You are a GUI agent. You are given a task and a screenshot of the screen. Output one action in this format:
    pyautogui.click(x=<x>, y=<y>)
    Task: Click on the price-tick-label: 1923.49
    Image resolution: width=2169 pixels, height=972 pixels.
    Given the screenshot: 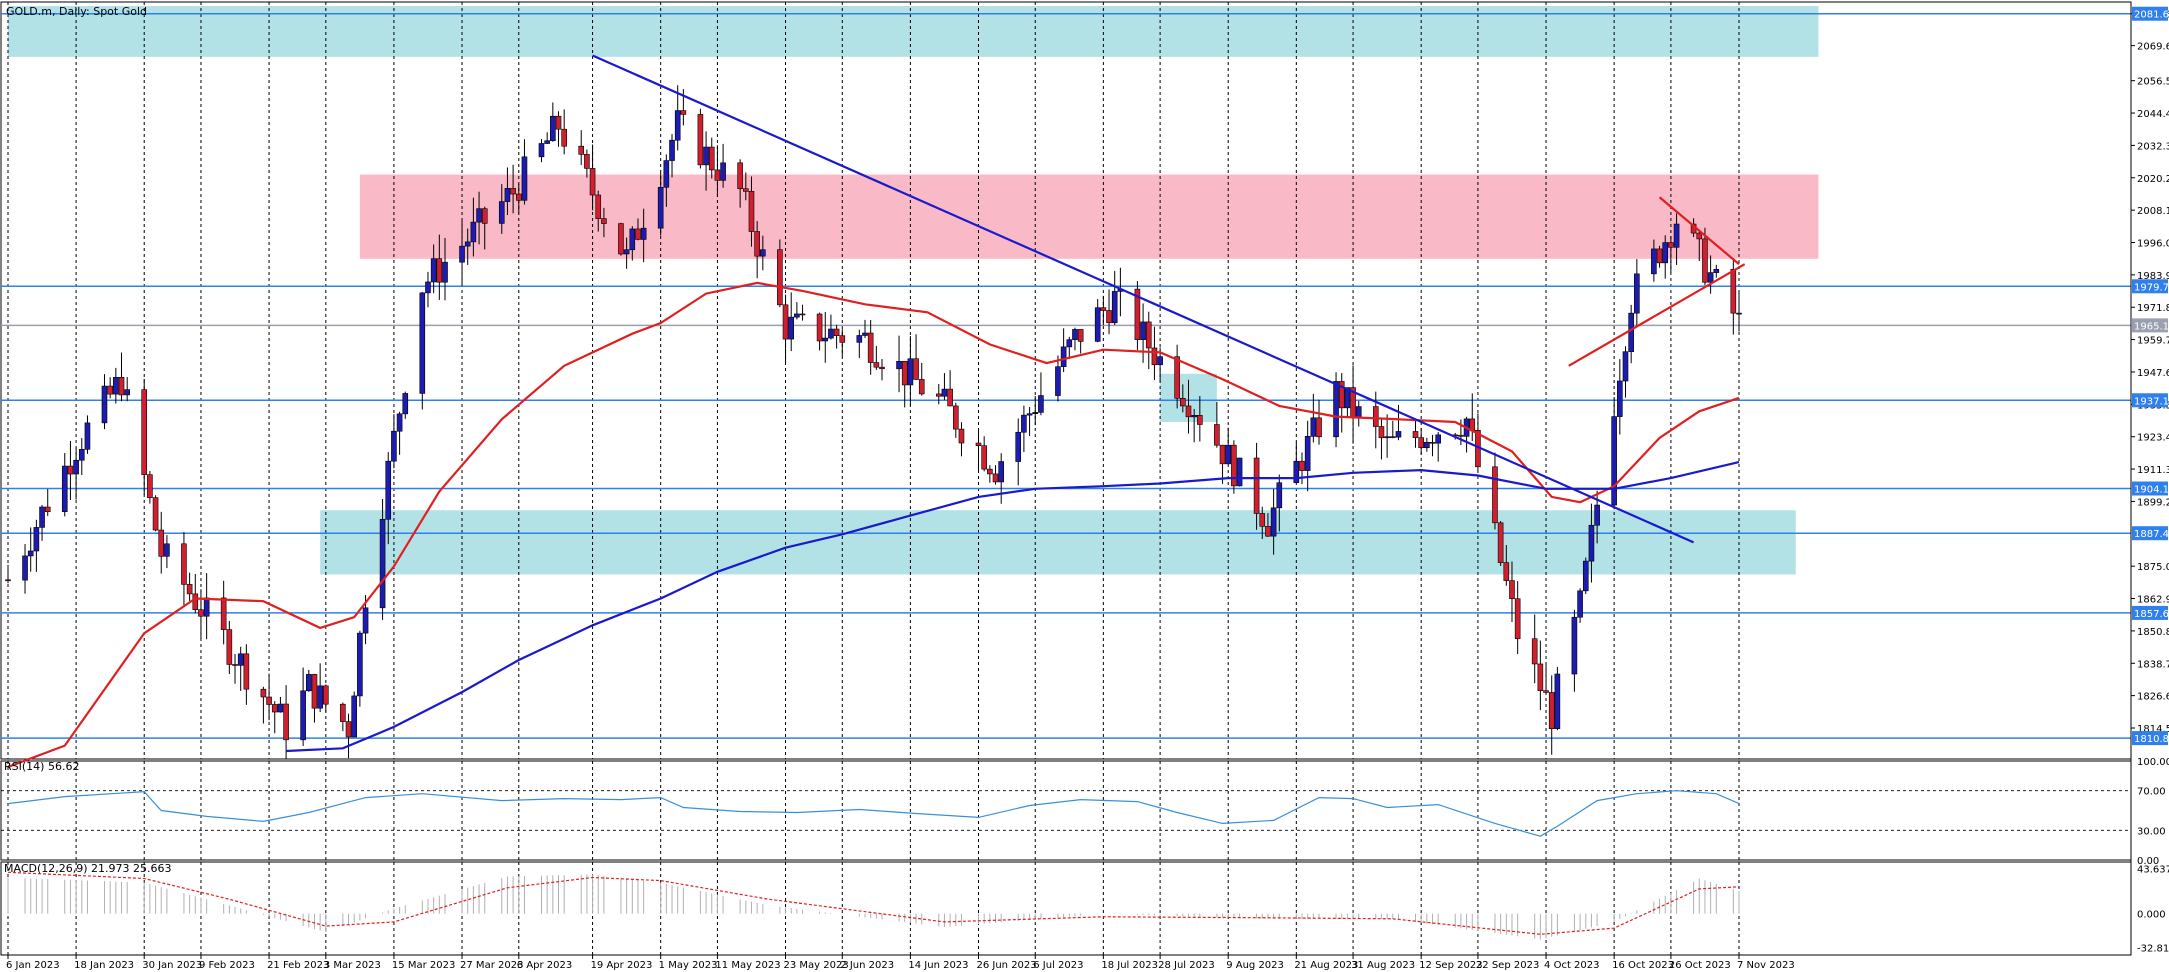 What is the action you would take?
    pyautogui.click(x=2153, y=438)
    